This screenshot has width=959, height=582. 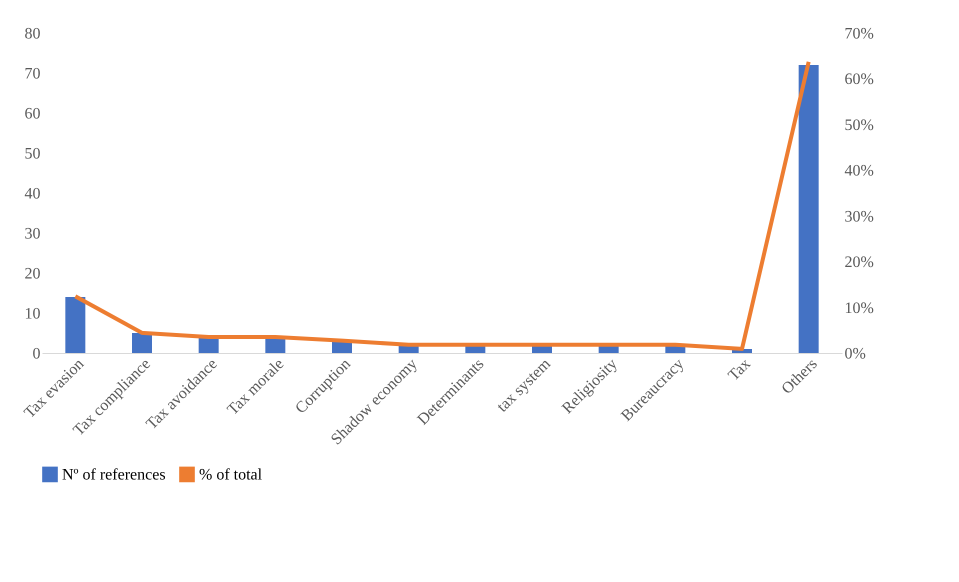 I want to click on y2-tick-label: 60%, so click(x=859, y=79).